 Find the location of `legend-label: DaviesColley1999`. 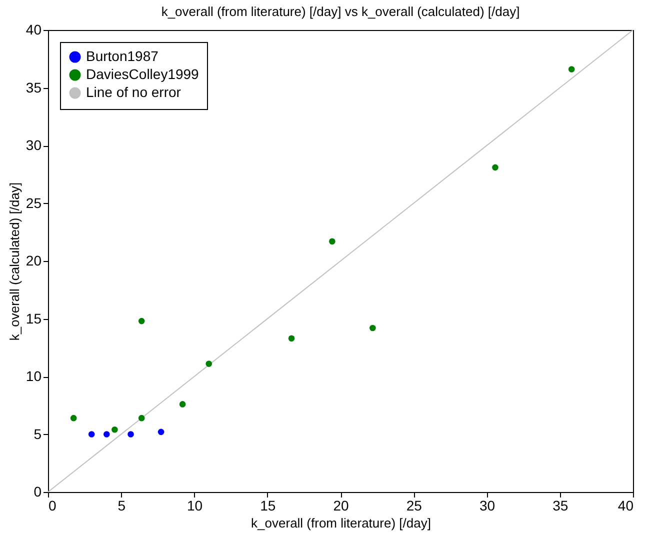

legend-label: DaviesColley1999 is located at coordinates (143, 74).